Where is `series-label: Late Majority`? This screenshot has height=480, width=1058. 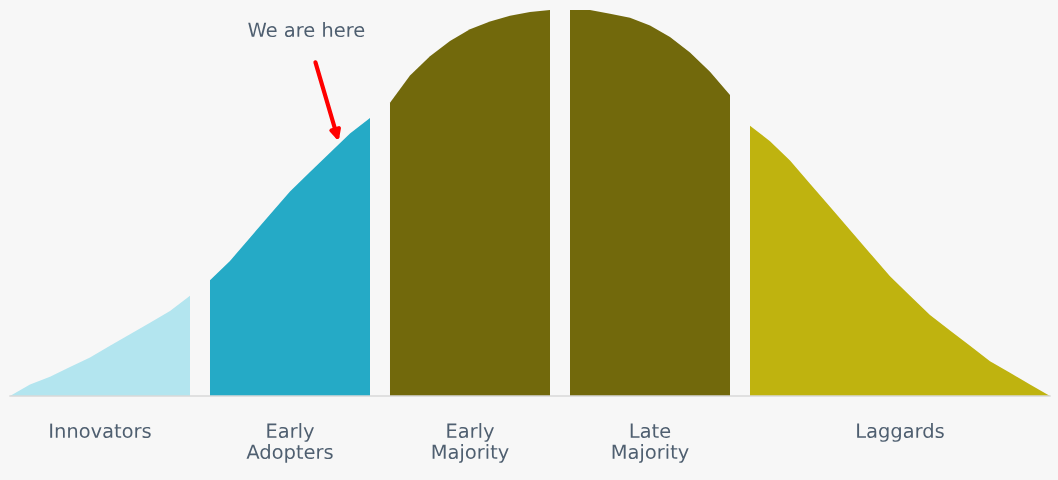 series-label: Late Majority is located at coordinates (650, 443).